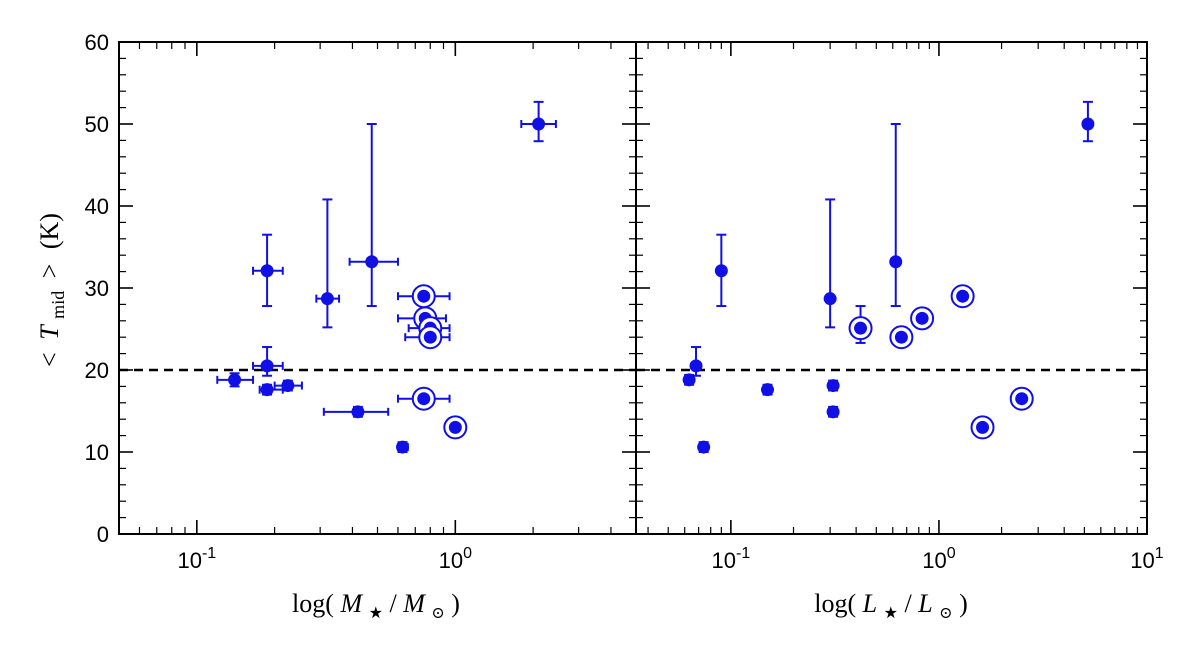  What do you see at coordinates (97, 452) in the screenshot?
I see `y-tick-label: 10` at bounding box center [97, 452].